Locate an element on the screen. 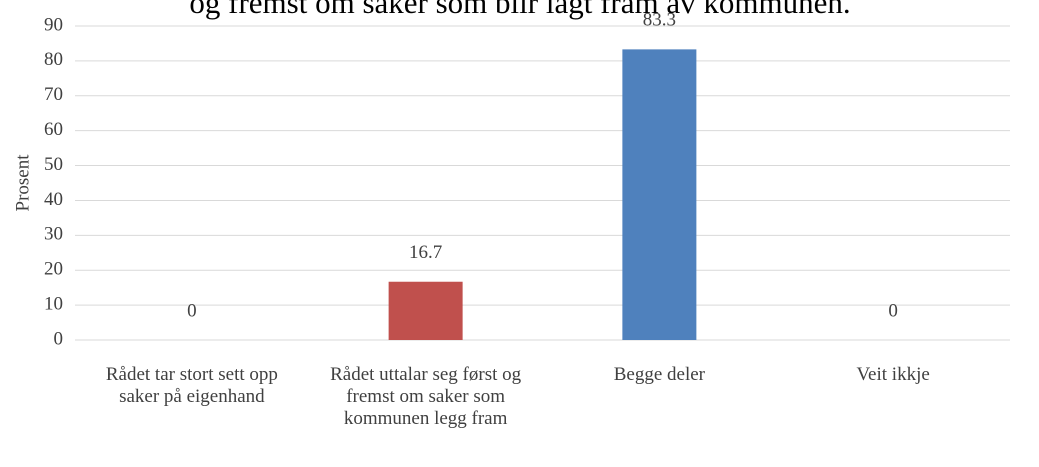  y-tick-label: 30 is located at coordinates (53, 234).